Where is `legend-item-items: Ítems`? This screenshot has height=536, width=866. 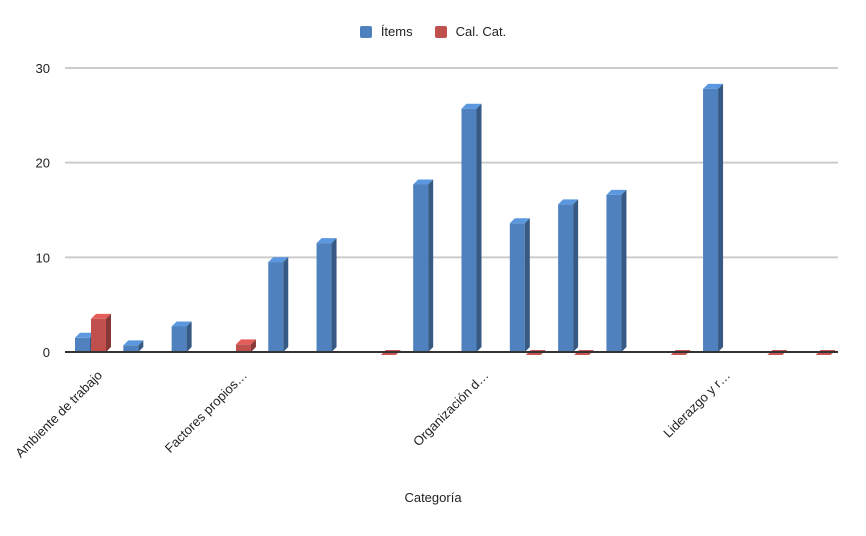
legend-item-items: Ítems is located at coordinates (386, 31).